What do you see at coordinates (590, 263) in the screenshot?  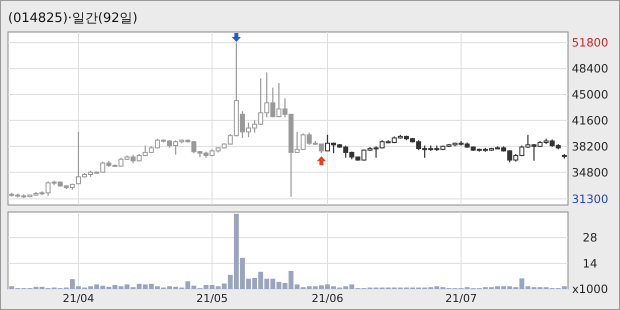 I see `y-tick-label: 14` at bounding box center [590, 263].